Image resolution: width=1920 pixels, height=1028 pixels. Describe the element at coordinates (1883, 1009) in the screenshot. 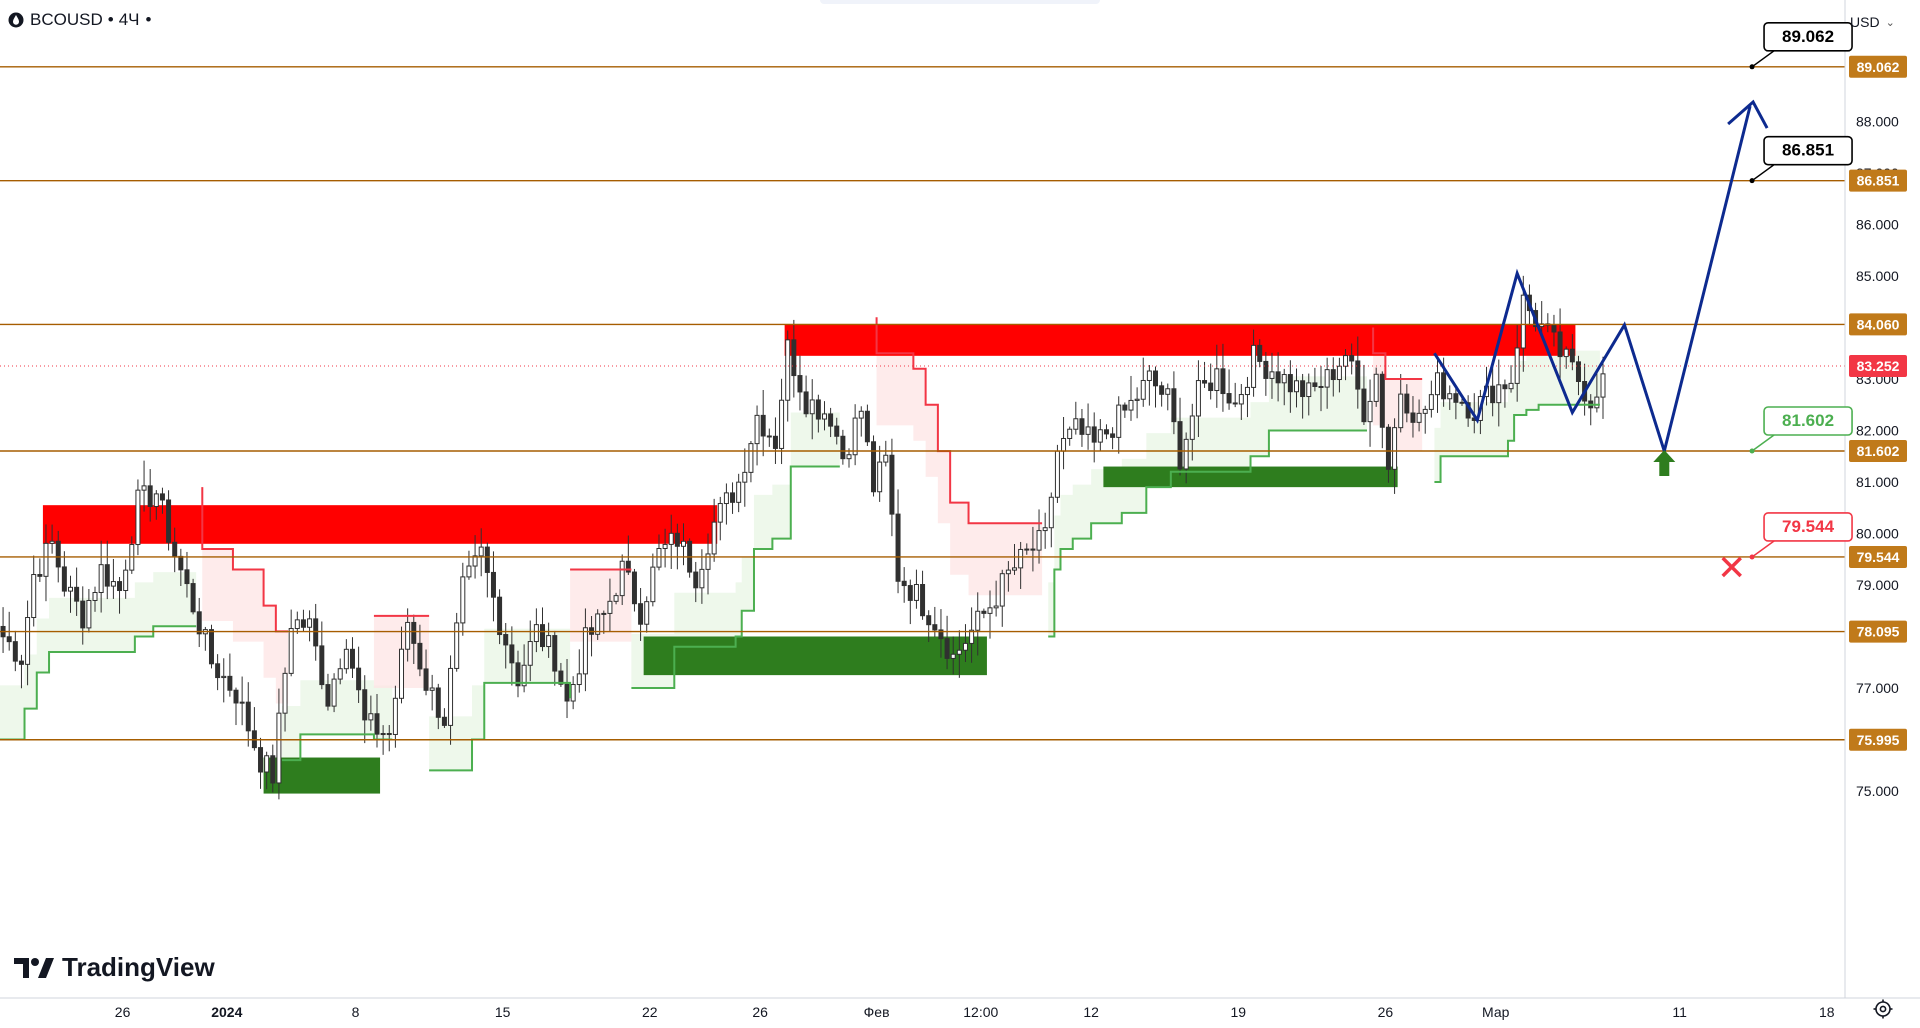

I see `gear-icon` at that location.